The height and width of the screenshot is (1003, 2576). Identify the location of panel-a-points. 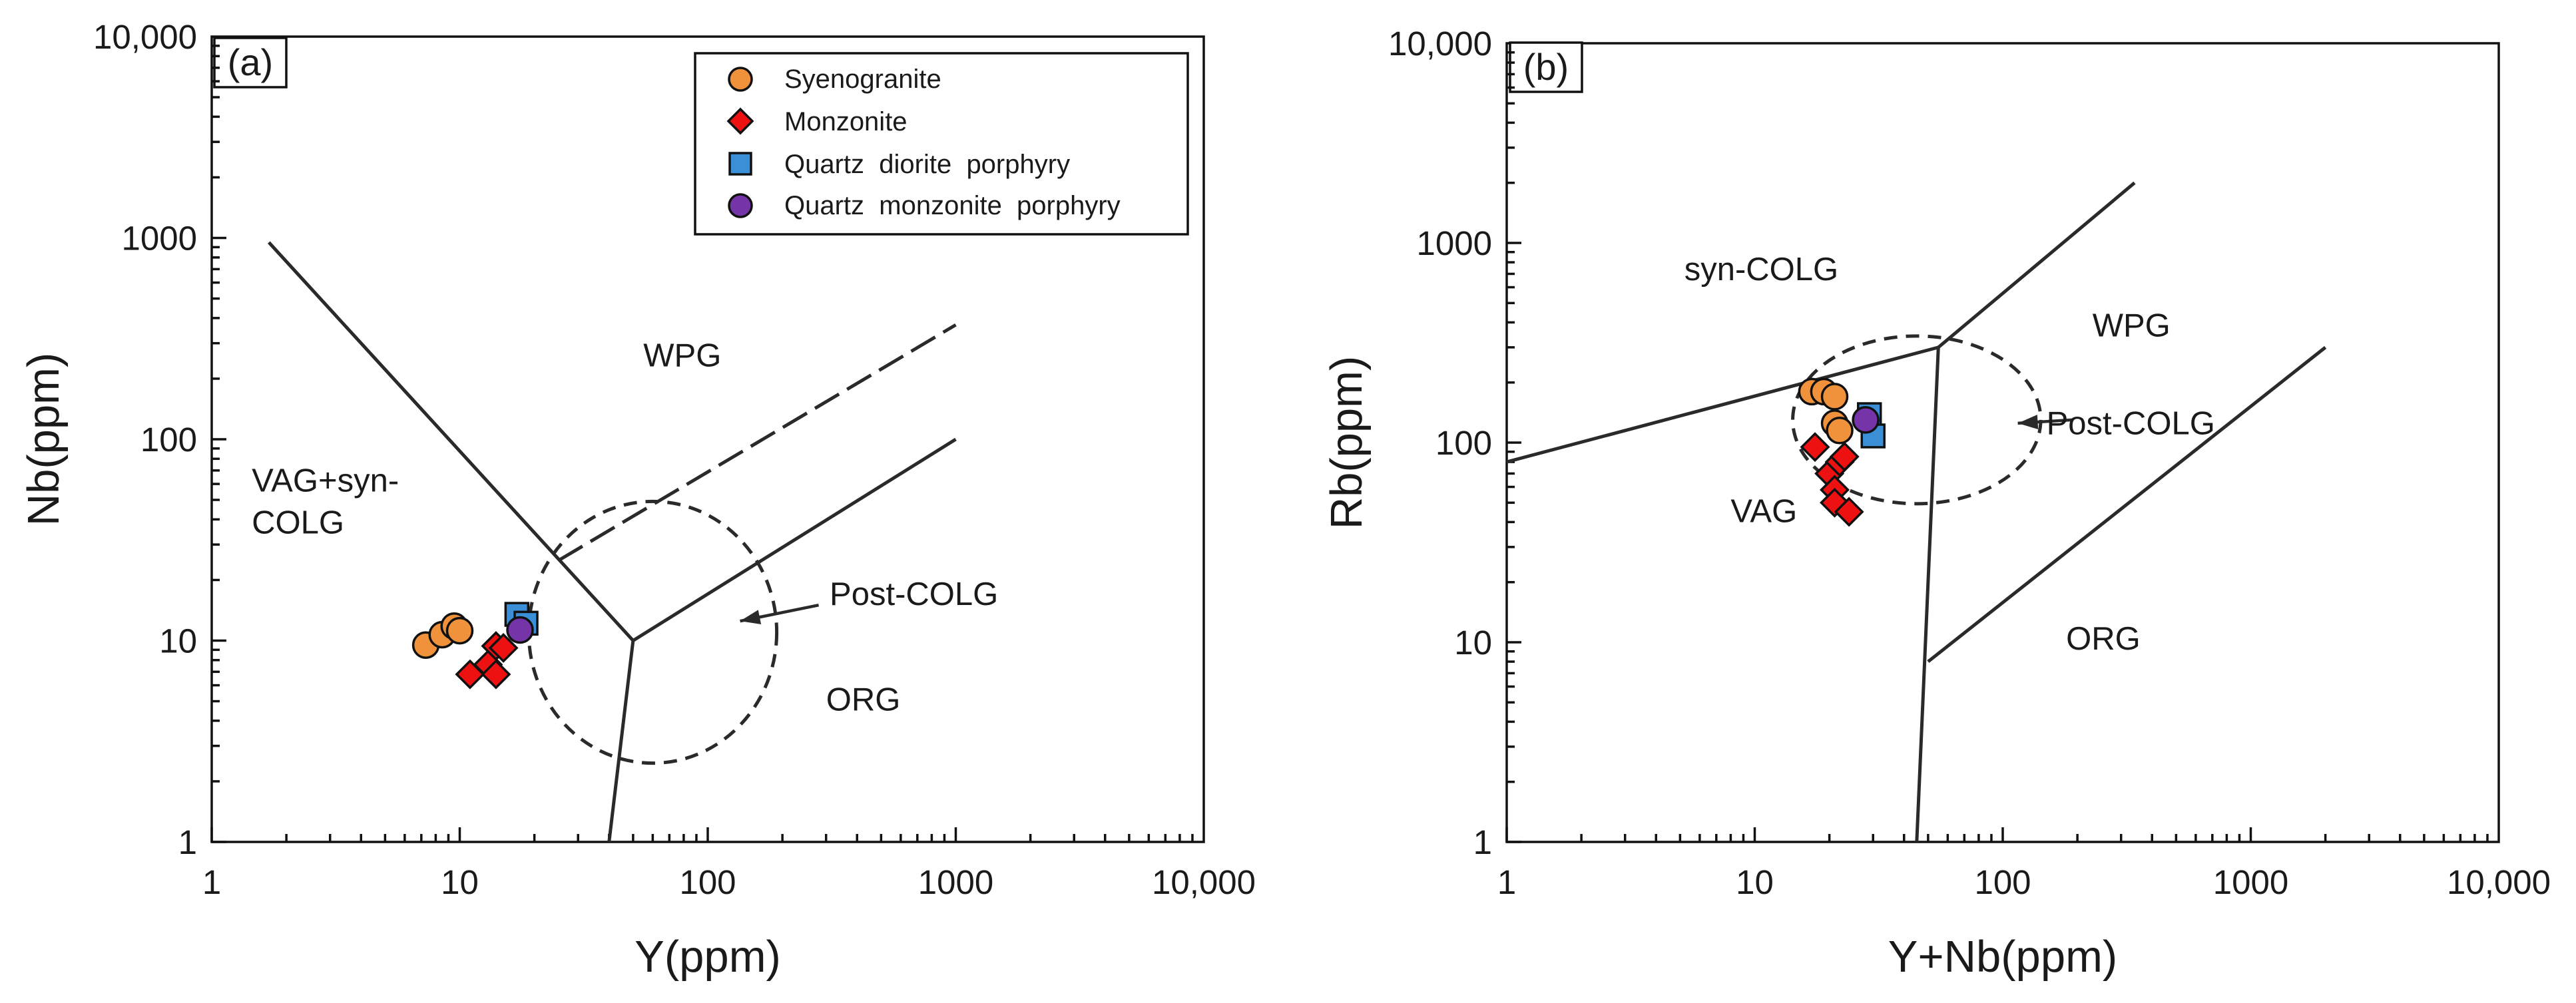
(475, 646).